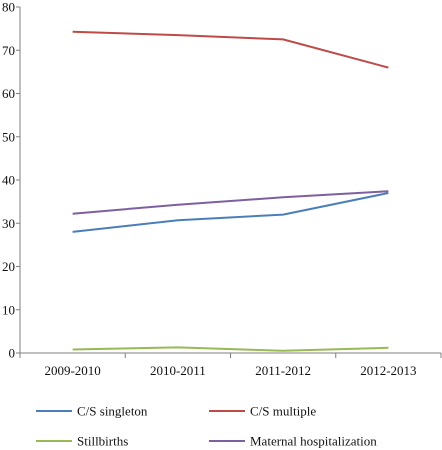 This screenshot has height=450, width=442. I want to click on y-tick-label: 70, so click(8, 50).